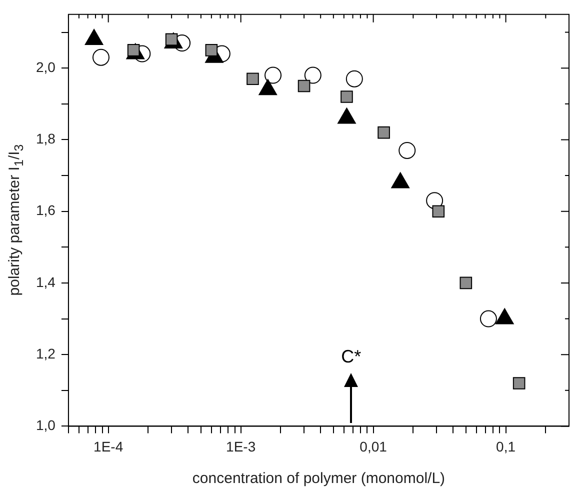 The image size is (580, 496). Describe the element at coordinates (241, 446) in the screenshot. I see `x-tick-label: 1E-3` at that location.